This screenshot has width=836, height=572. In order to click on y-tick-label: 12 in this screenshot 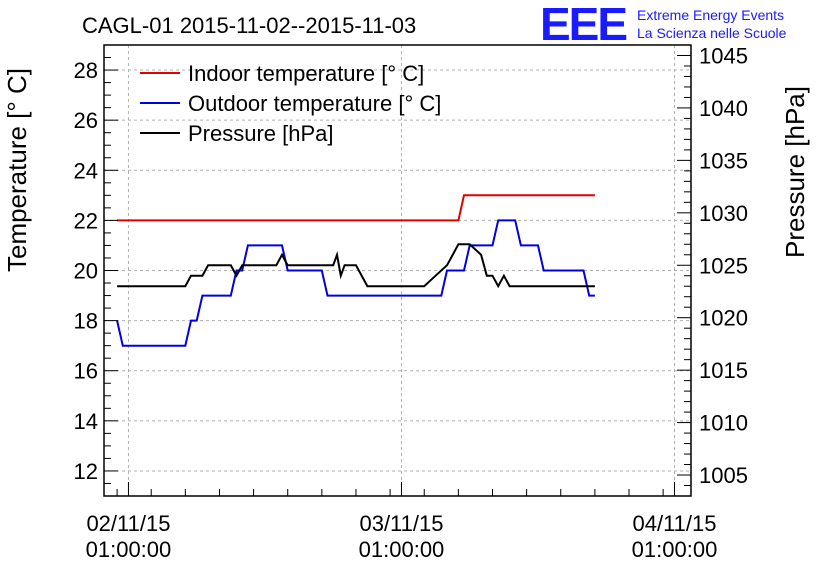, I will do `click(86, 471)`.